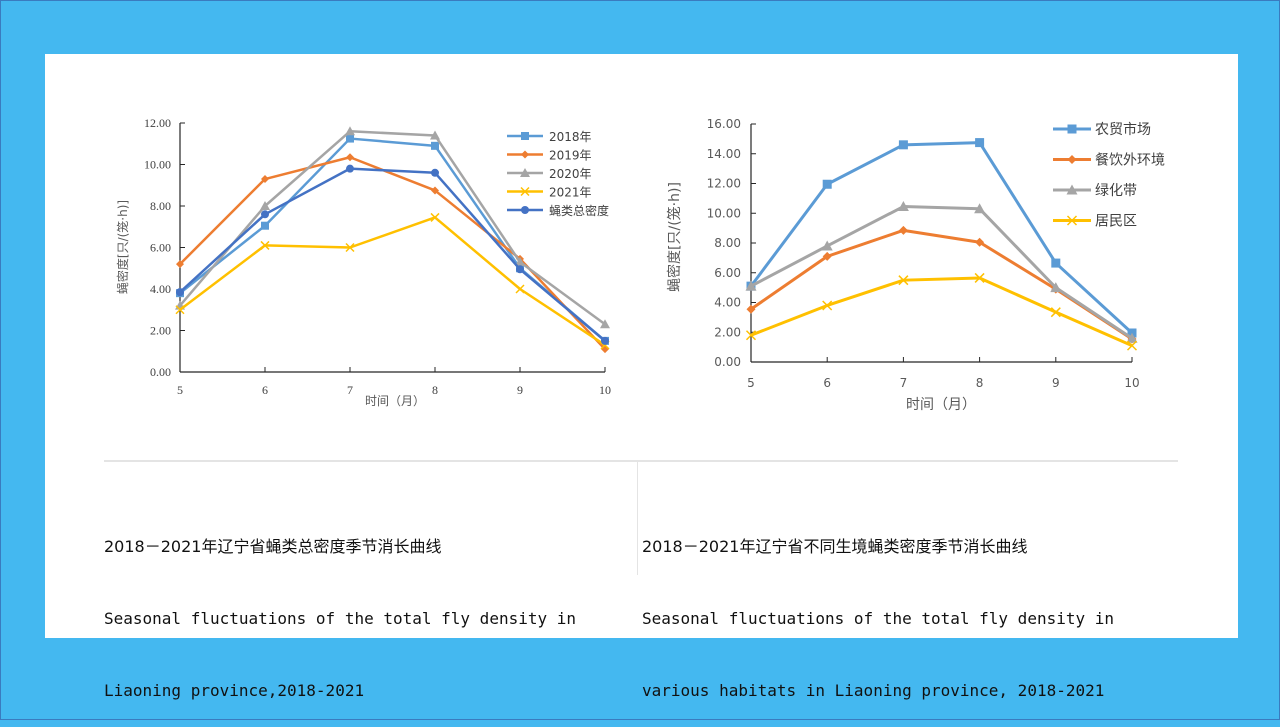 The width and height of the screenshot is (1280, 727). Describe the element at coordinates (727, 303) in the screenshot. I see `y-tick-label: 4.00` at that location.